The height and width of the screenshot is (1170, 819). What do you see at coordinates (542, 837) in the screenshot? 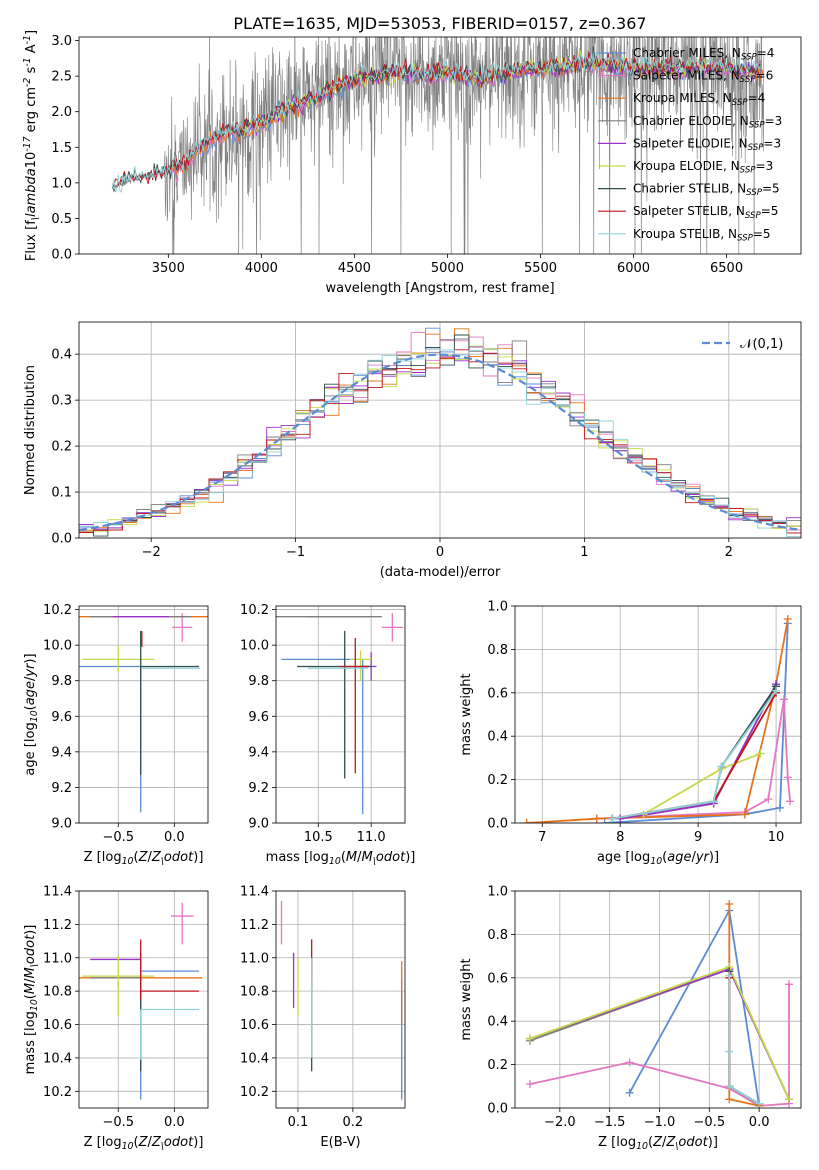
I see `x-tick-label: 7` at bounding box center [542, 837].